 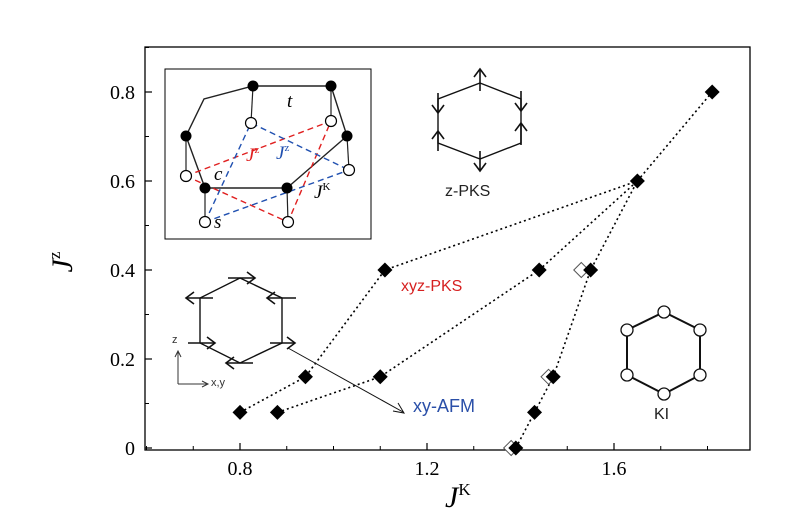 What do you see at coordinates (614, 469) in the screenshot?
I see `x-tick-label: 1.6` at bounding box center [614, 469].